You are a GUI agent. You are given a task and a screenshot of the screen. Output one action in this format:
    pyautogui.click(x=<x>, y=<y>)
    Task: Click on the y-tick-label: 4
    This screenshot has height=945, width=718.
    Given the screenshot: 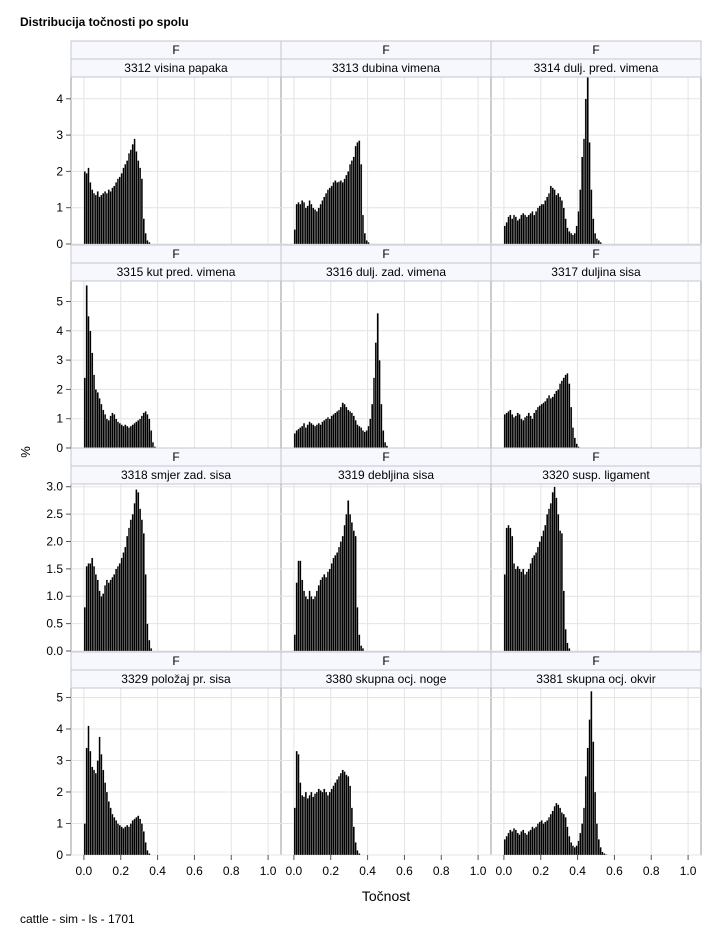 What is the action you would take?
    pyautogui.click(x=59, y=99)
    